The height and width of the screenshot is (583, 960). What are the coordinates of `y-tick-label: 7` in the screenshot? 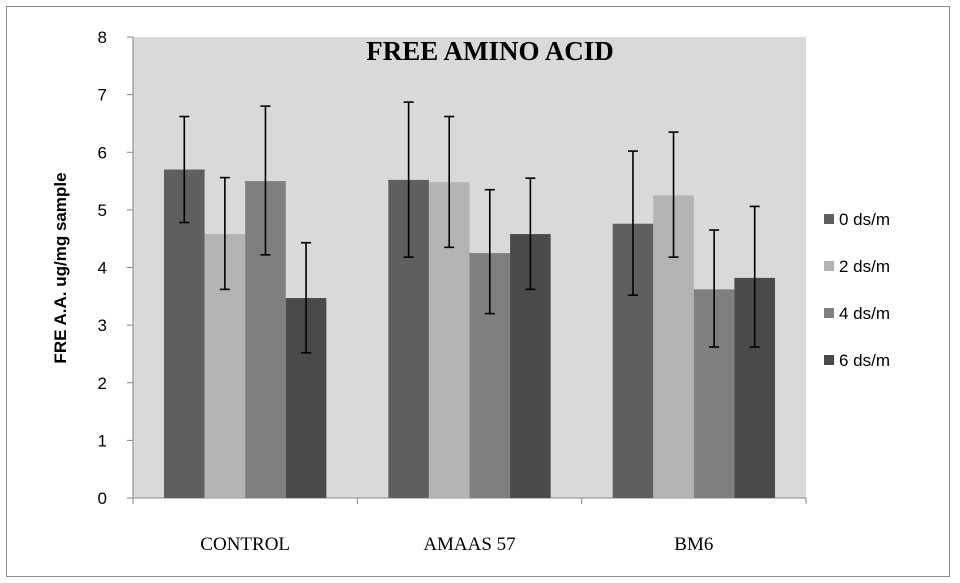 It's located at (102, 95).